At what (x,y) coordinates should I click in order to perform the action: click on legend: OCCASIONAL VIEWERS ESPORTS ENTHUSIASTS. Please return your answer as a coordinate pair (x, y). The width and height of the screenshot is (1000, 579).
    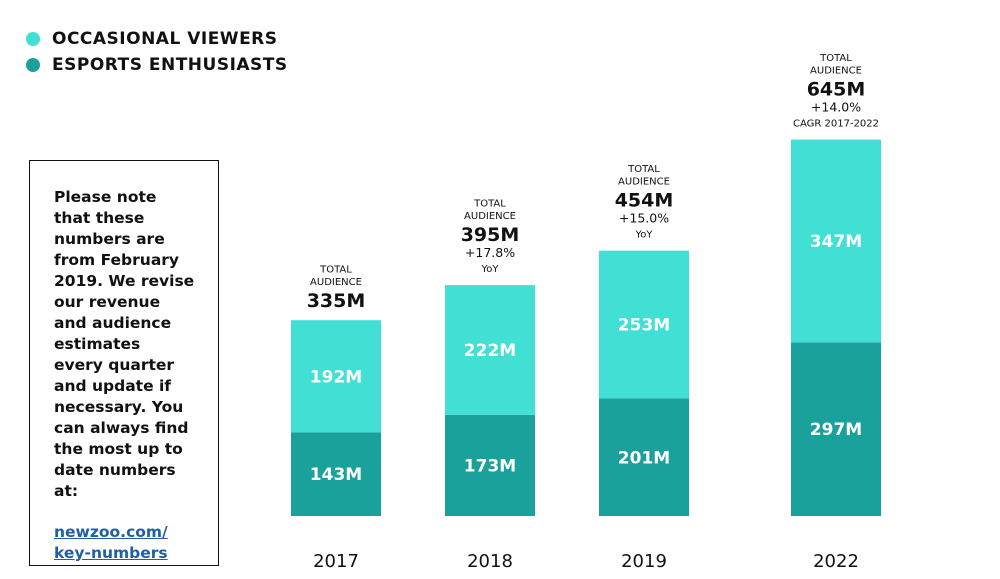
    Looking at the image, I should click on (157, 52).